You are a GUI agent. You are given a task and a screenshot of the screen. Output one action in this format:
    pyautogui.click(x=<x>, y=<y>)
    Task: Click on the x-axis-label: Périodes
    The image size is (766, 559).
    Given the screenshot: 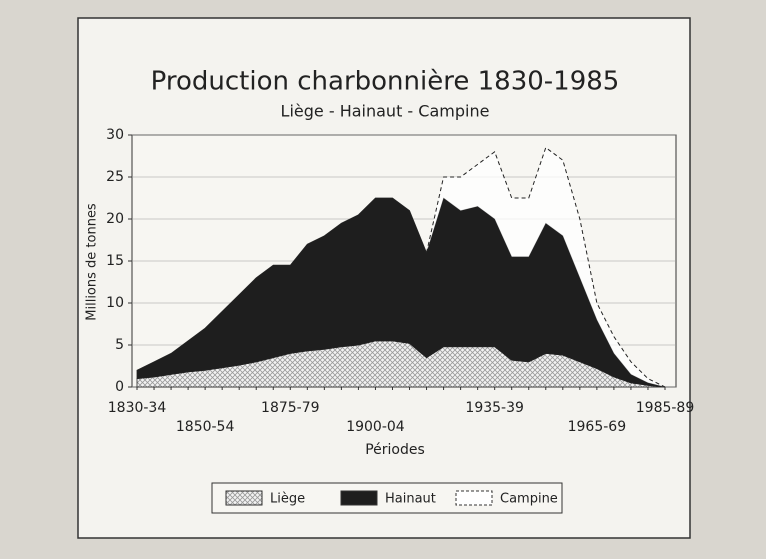 What is the action you would take?
    pyautogui.click(x=395, y=450)
    